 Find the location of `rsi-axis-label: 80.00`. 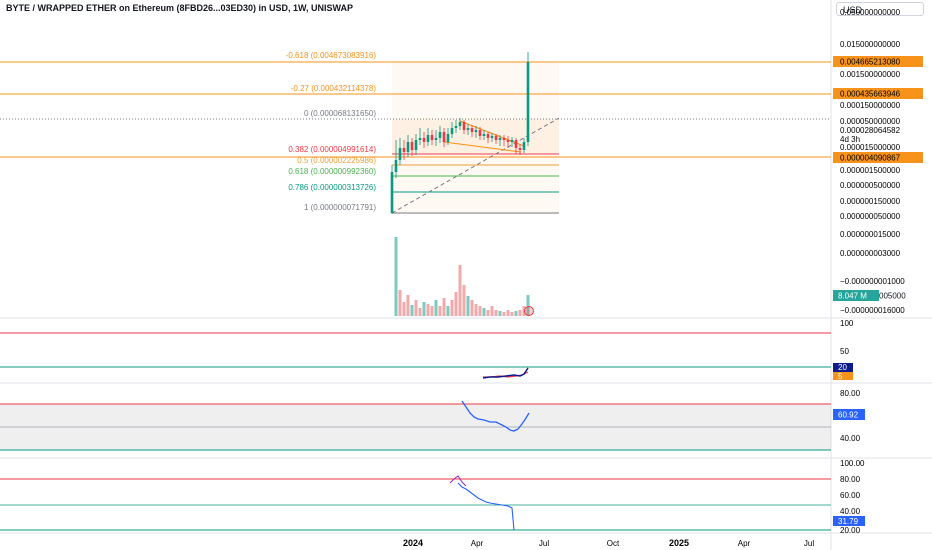

rsi-axis-label: 80.00 is located at coordinates (850, 393).